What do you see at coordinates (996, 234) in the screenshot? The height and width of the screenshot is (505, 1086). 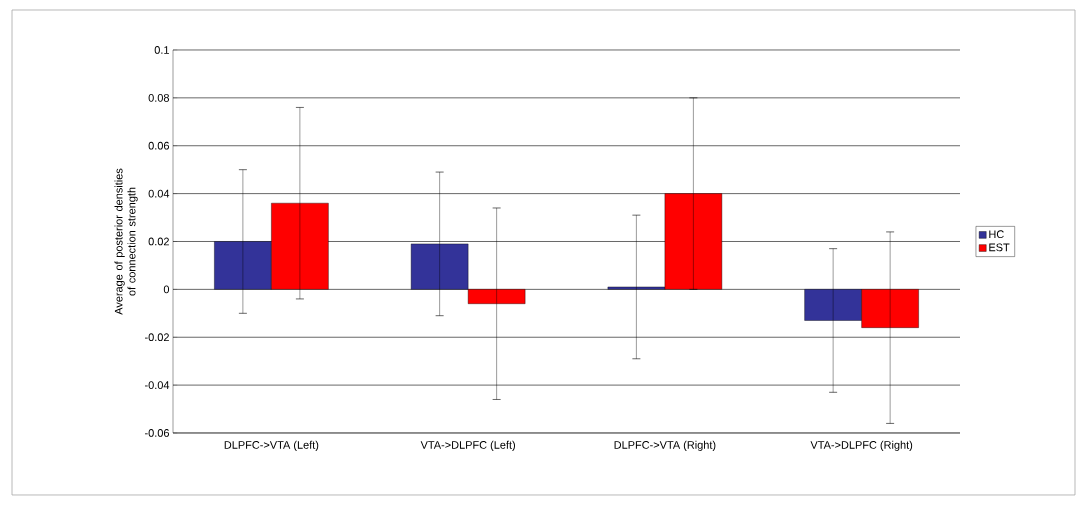 I see `legend-label: HC` at bounding box center [996, 234].